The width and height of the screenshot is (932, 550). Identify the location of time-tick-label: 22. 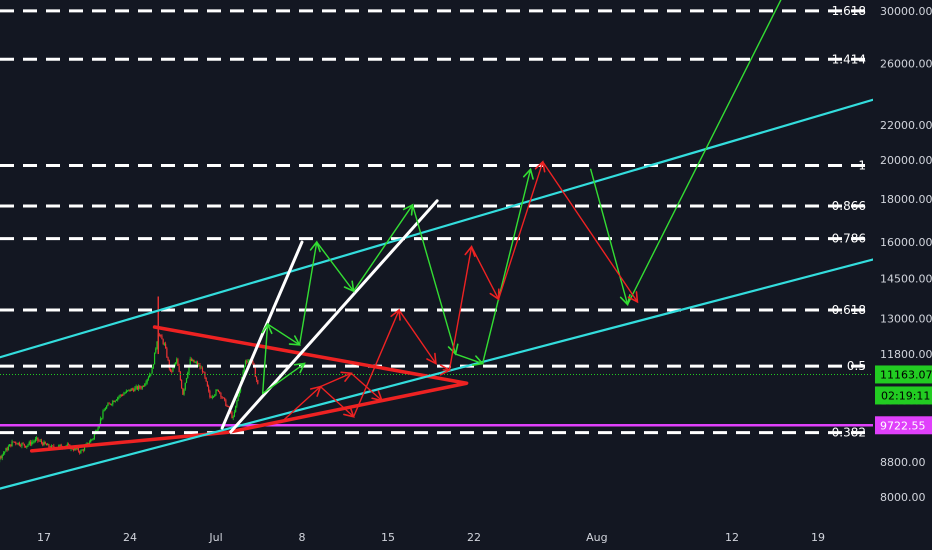
(474, 537).